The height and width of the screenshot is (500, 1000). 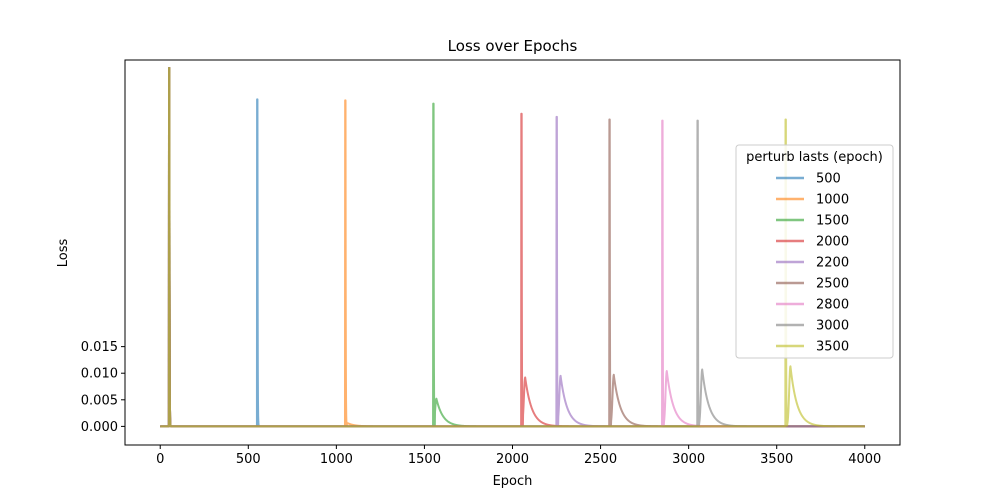 What do you see at coordinates (513, 481) in the screenshot?
I see `x-axis-label: Epoch` at bounding box center [513, 481].